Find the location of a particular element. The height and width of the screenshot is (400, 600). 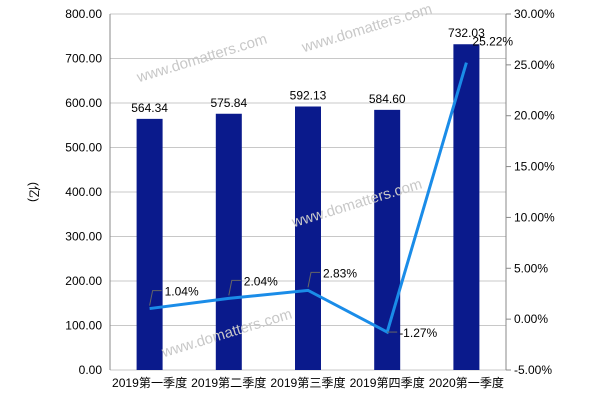

x-tick-label: 2020第一季度 is located at coordinates (466, 382).